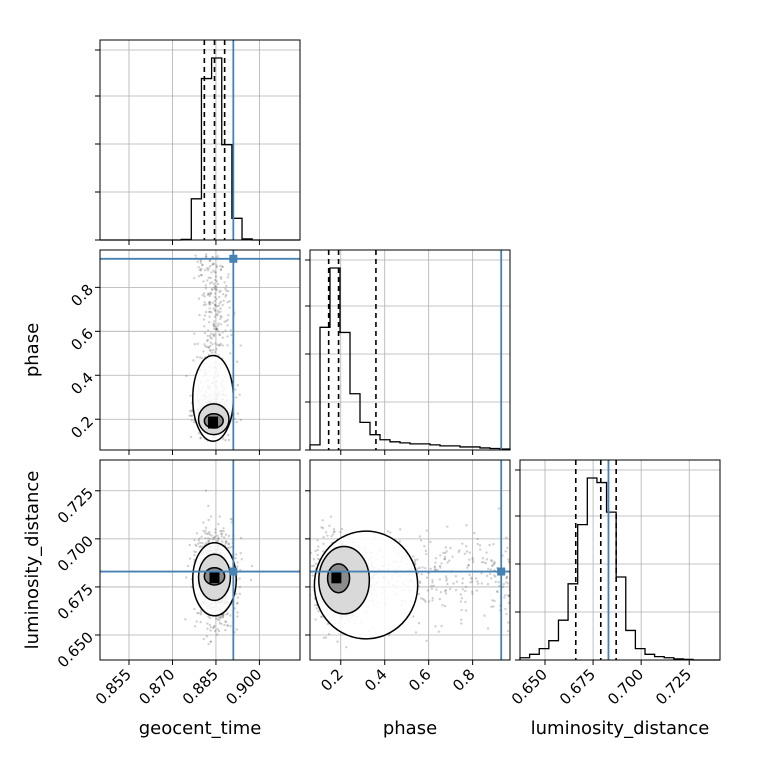 The width and height of the screenshot is (760, 760). What do you see at coordinates (336, 577) in the screenshot?
I see `panel-phase-vs-luminosity_distance-mode` at bounding box center [336, 577].